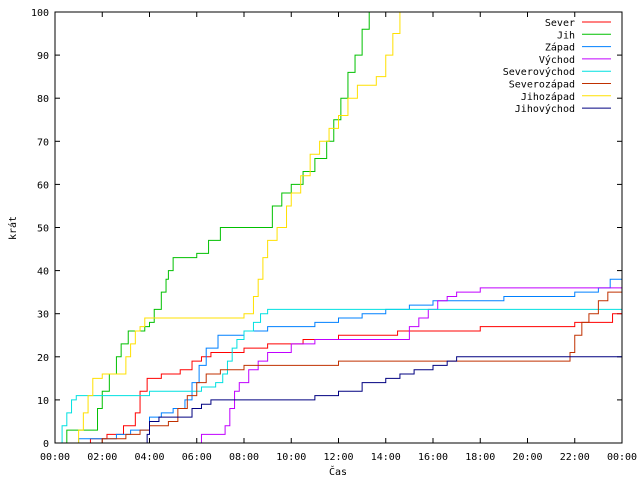  What do you see at coordinates (566, 35) in the screenshot?
I see `legend-label: Jih` at bounding box center [566, 35].